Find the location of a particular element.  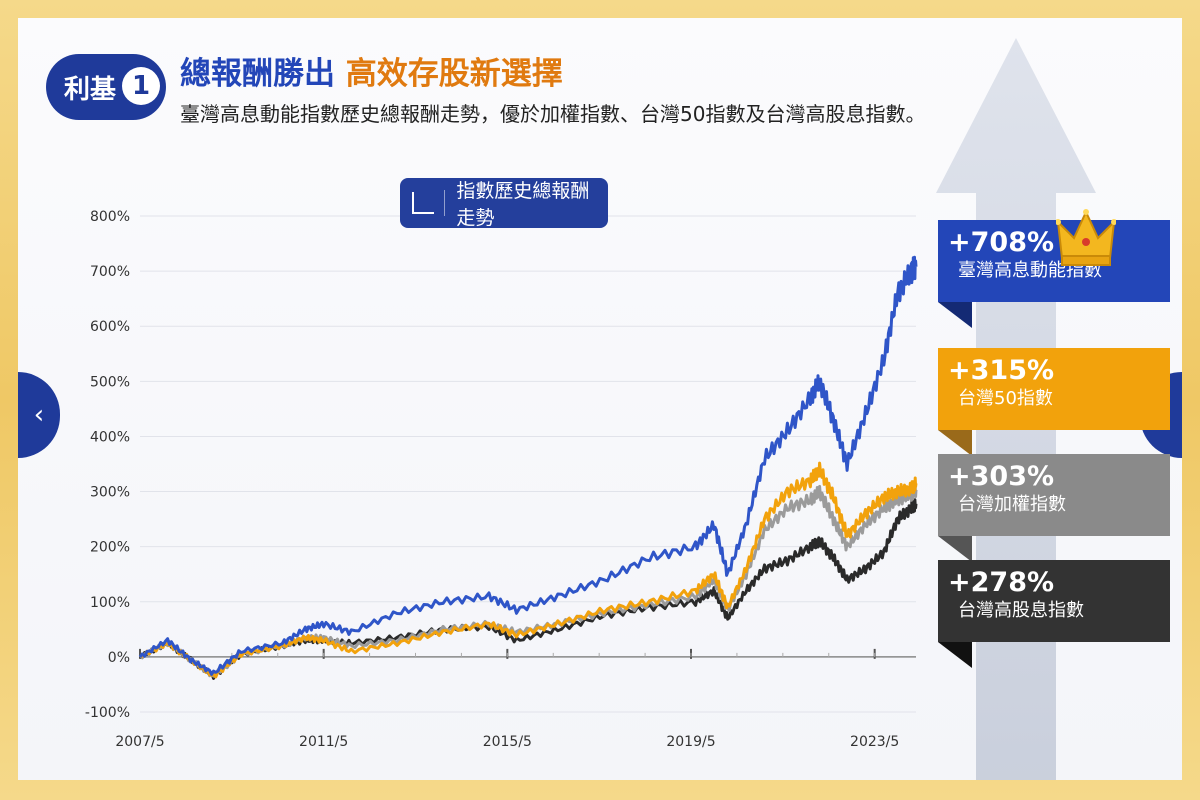

tag-pct: +278% is located at coordinates (1001, 582).